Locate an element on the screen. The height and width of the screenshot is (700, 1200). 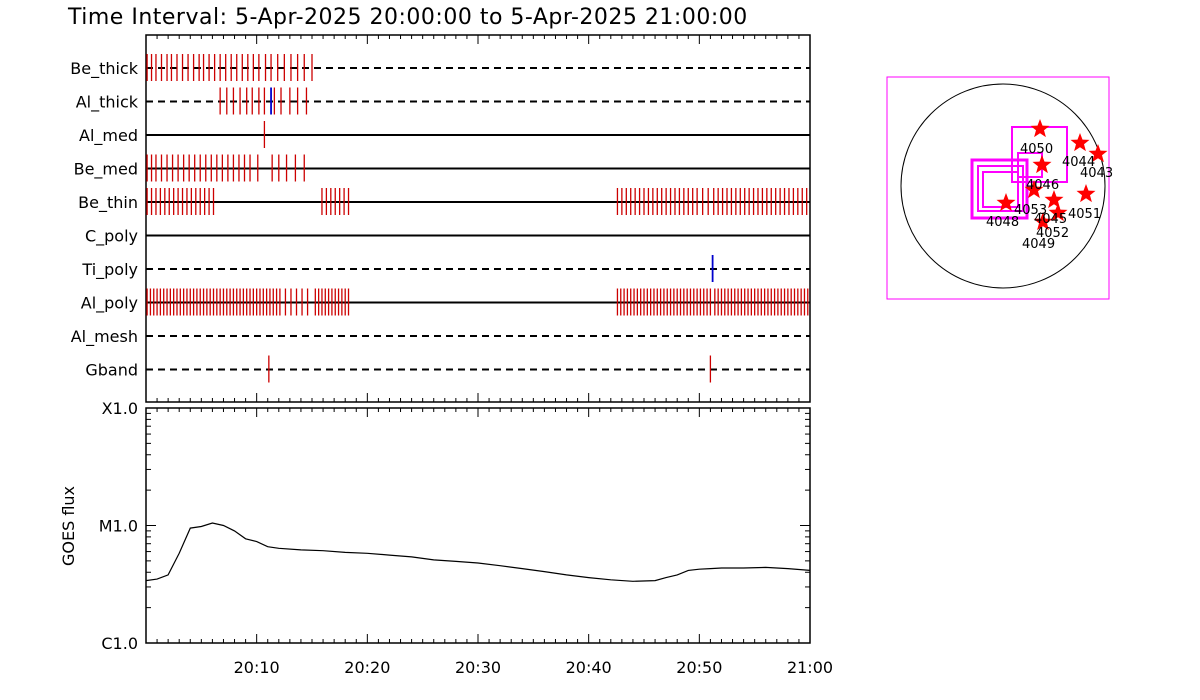
row-label-C_poly: C_poly is located at coordinates (111, 237).